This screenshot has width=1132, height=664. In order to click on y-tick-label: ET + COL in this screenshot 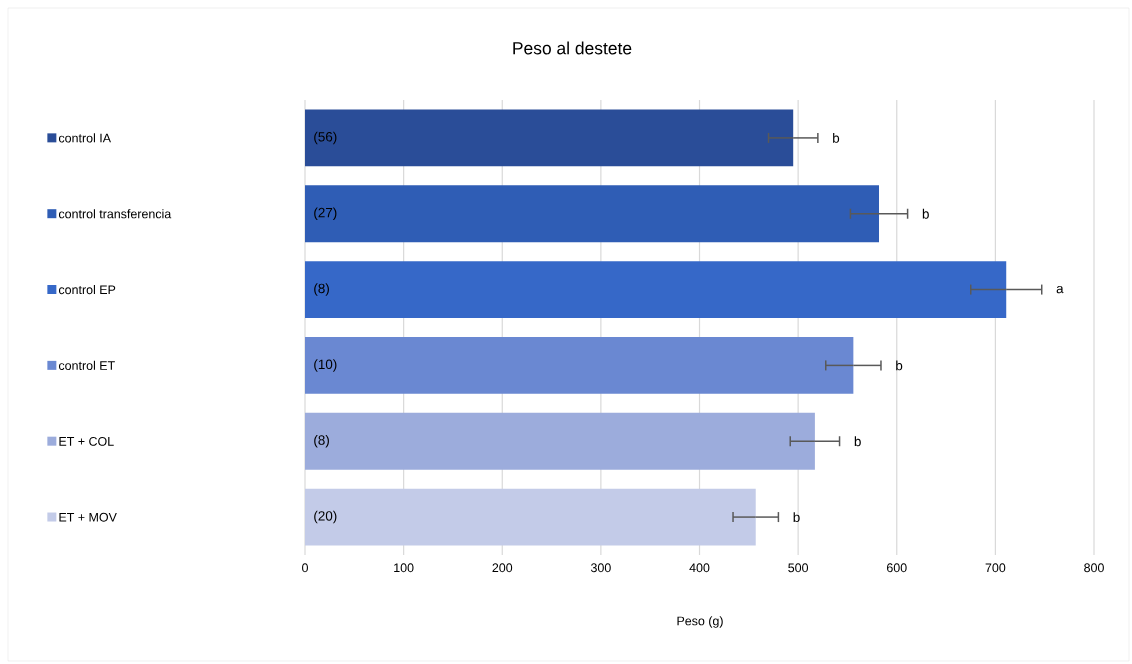, I will do `click(86, 441)`.